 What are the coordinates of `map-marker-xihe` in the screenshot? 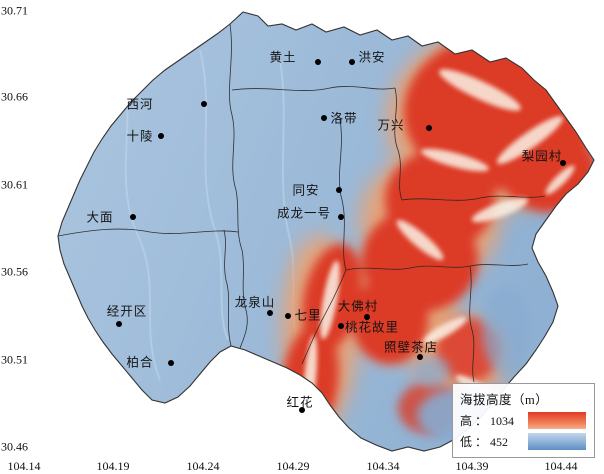 It's located at (204, 104).